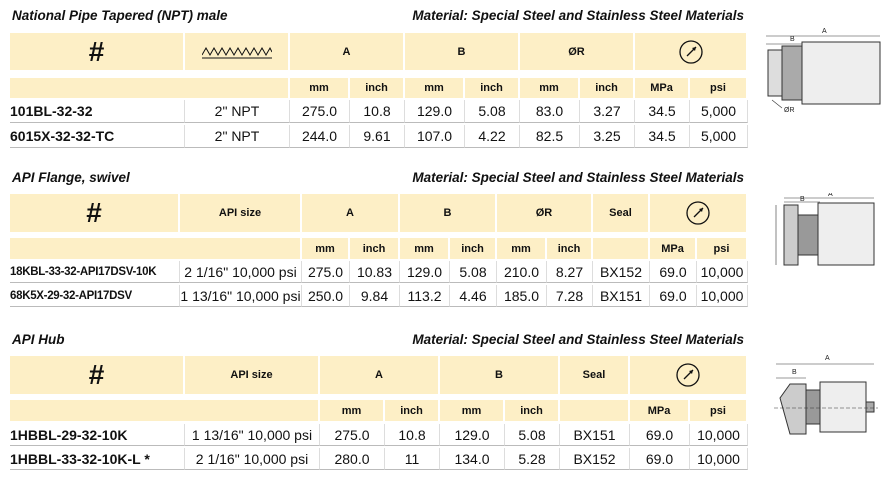 Image resolution: width=887 pixels, height=484 pixels. What do you see at coordinates (794, 372) in the screenshot?
I see `drawing-label: B` at bounding box center [794, 372].